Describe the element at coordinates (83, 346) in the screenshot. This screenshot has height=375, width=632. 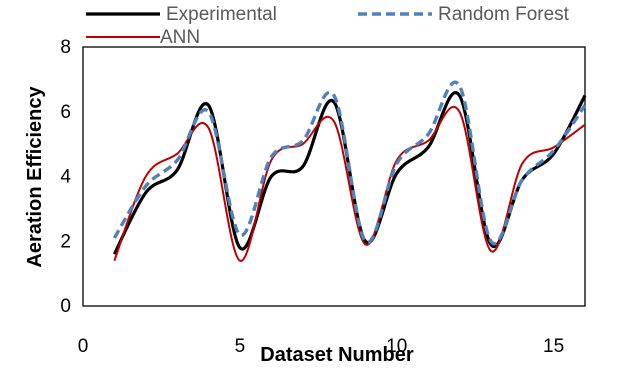
I see `x-tick-label: 0` at that location.